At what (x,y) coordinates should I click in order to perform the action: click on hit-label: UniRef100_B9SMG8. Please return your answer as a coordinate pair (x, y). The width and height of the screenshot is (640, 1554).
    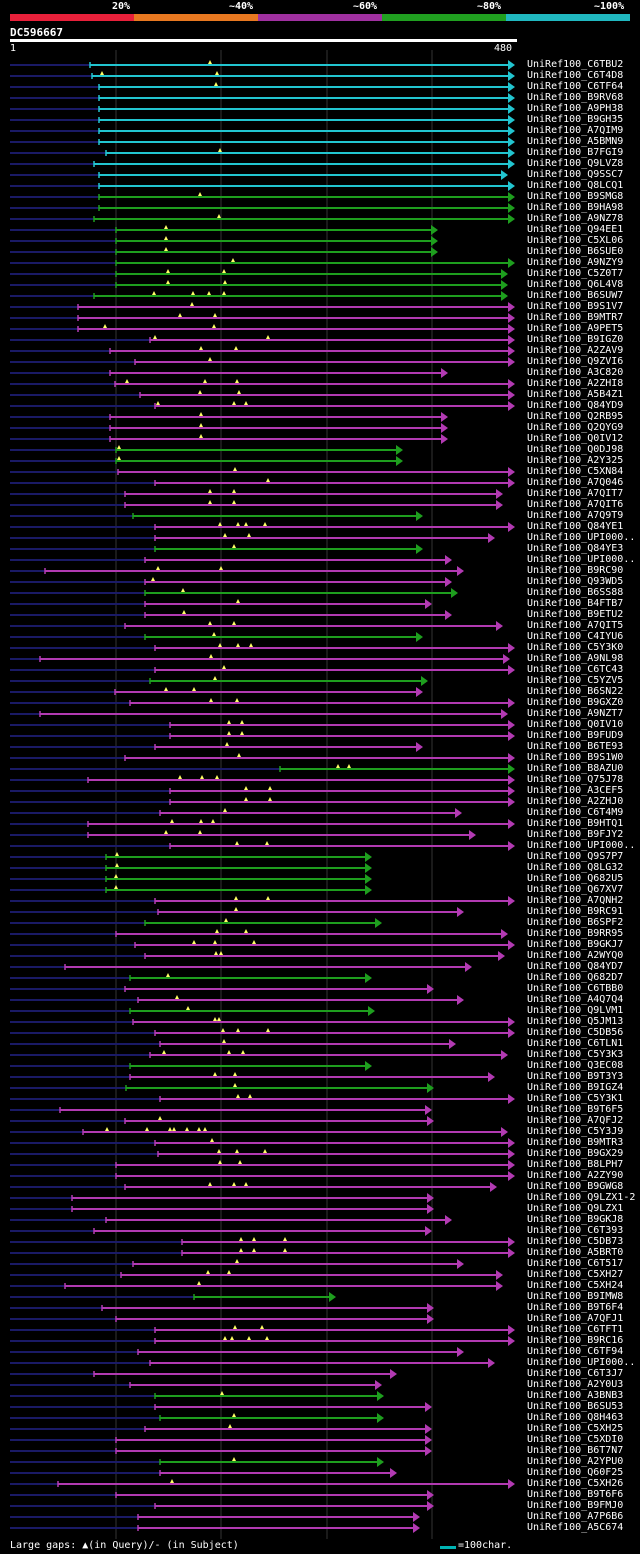
    Looking at the image, I should click on (575, 196).